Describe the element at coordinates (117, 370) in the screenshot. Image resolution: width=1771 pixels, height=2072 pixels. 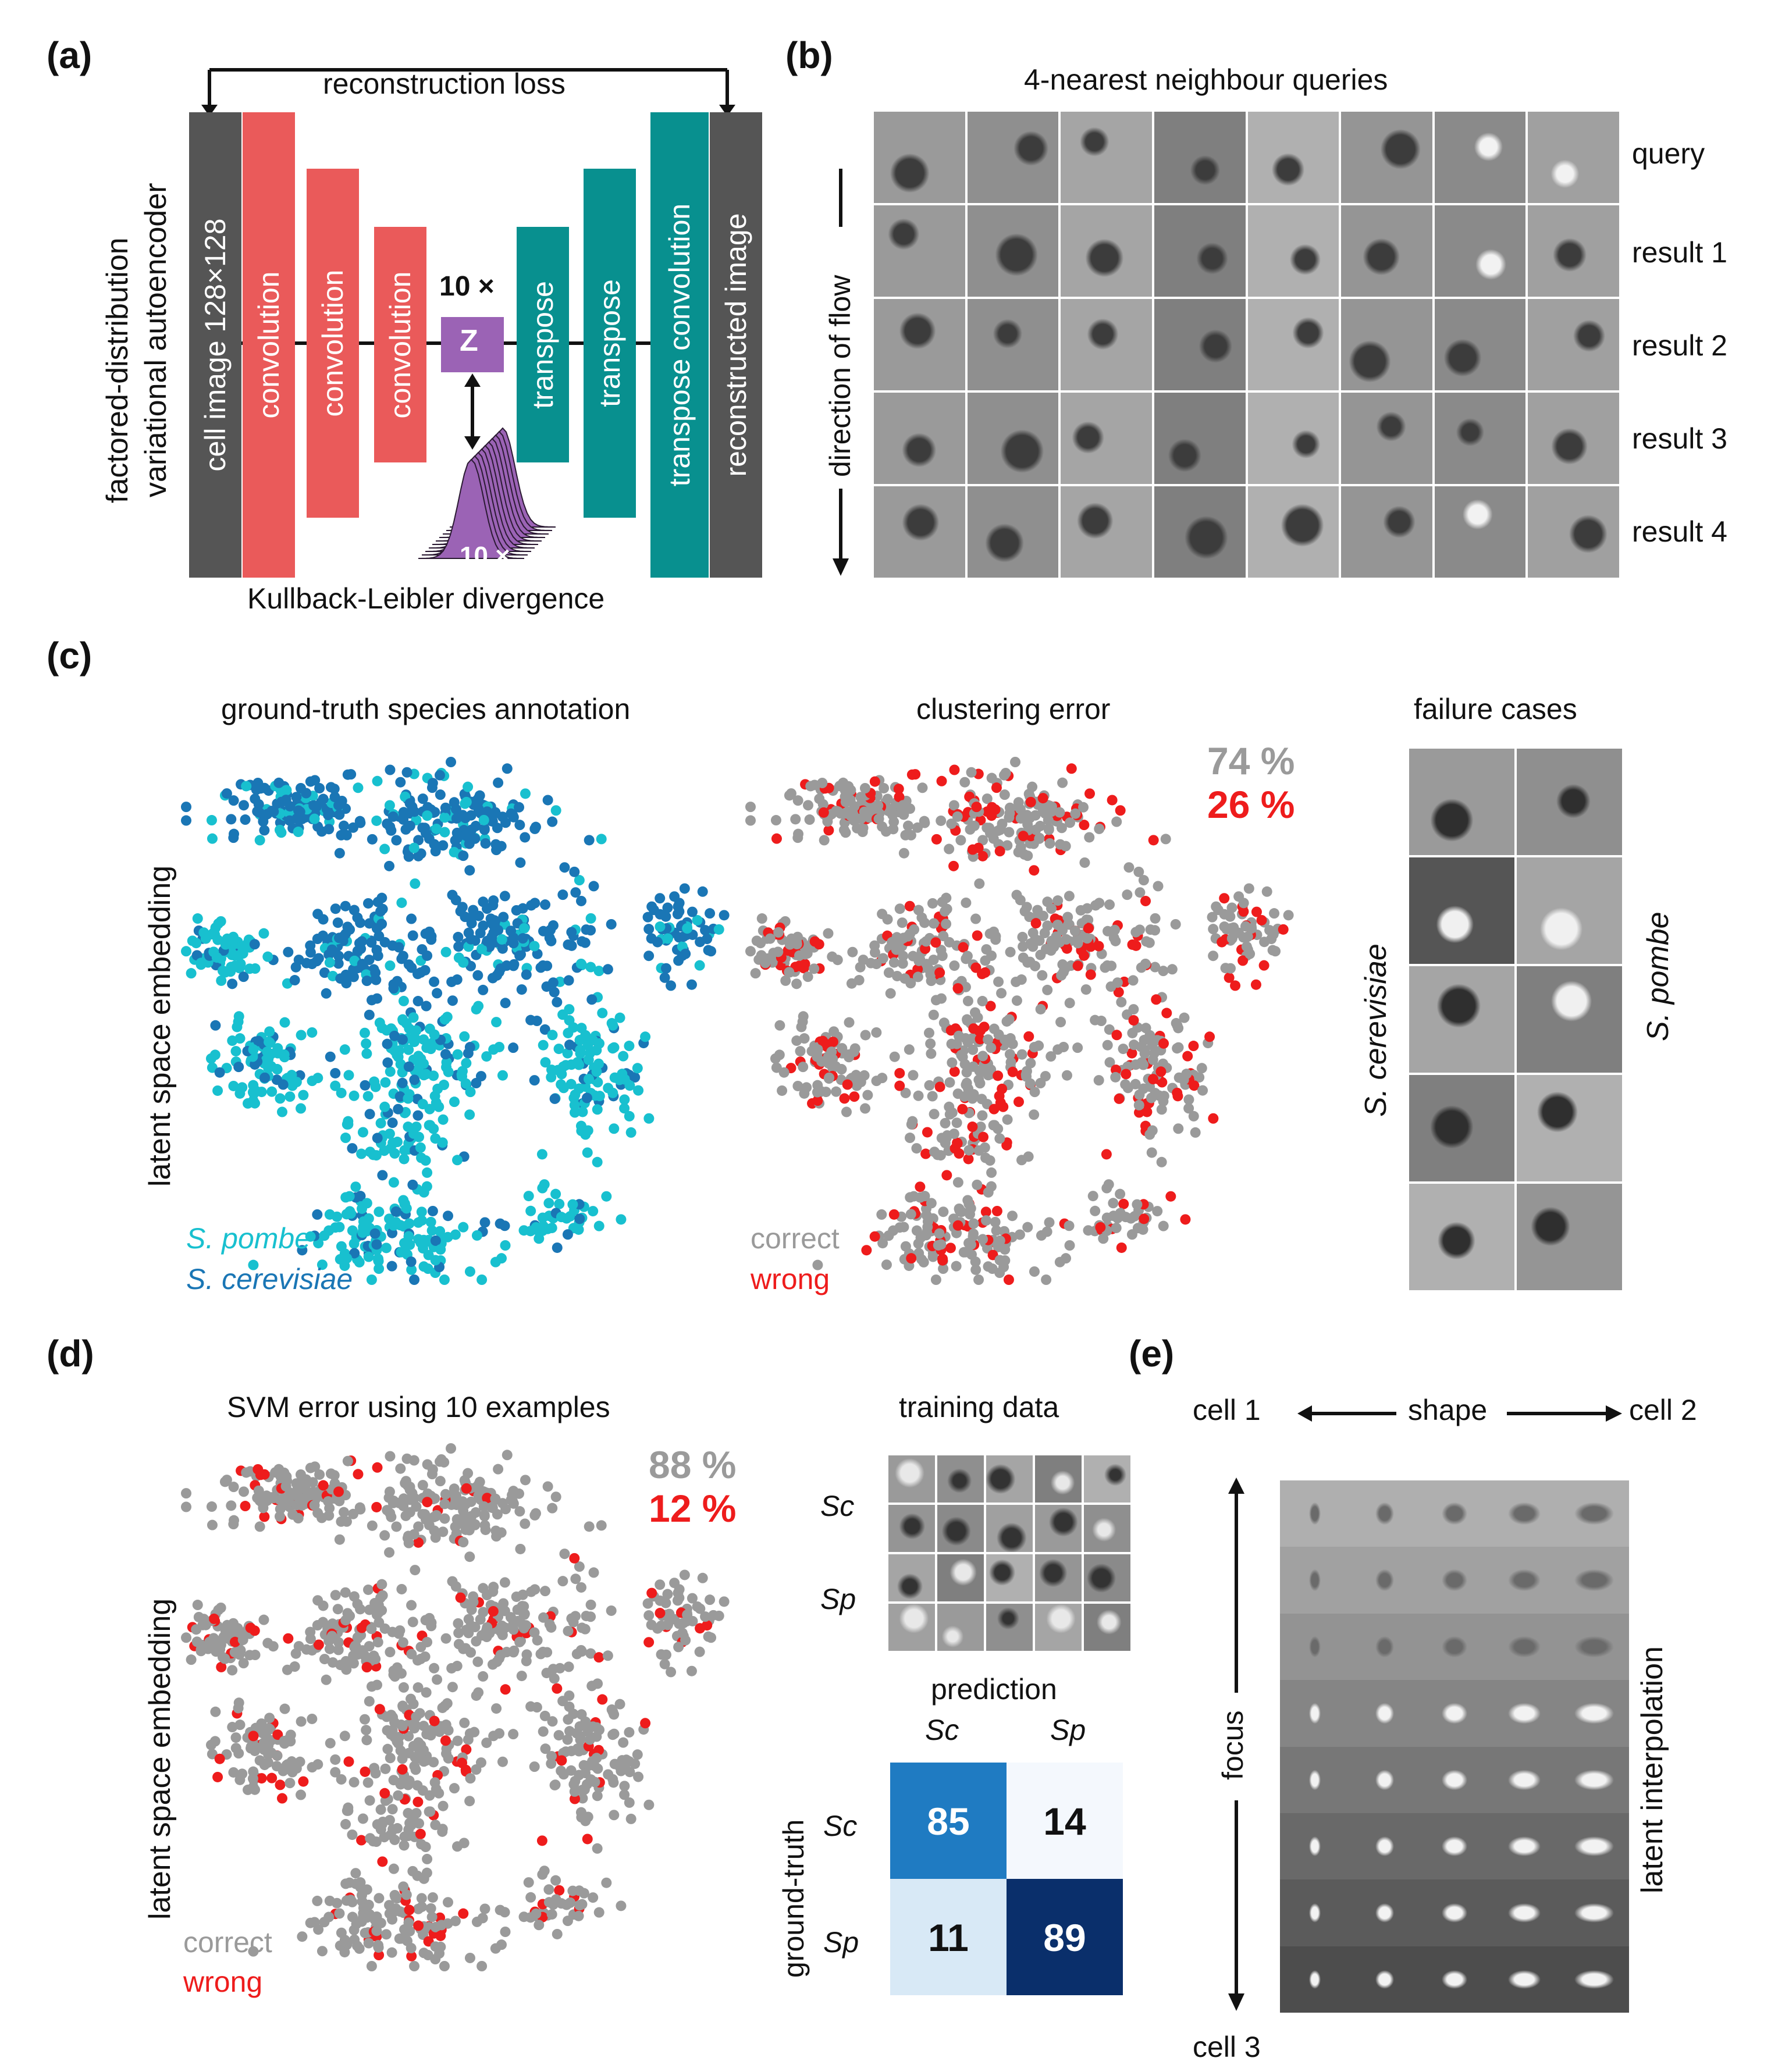
I see `vae-caption-line1: factored-distribution` at that location.